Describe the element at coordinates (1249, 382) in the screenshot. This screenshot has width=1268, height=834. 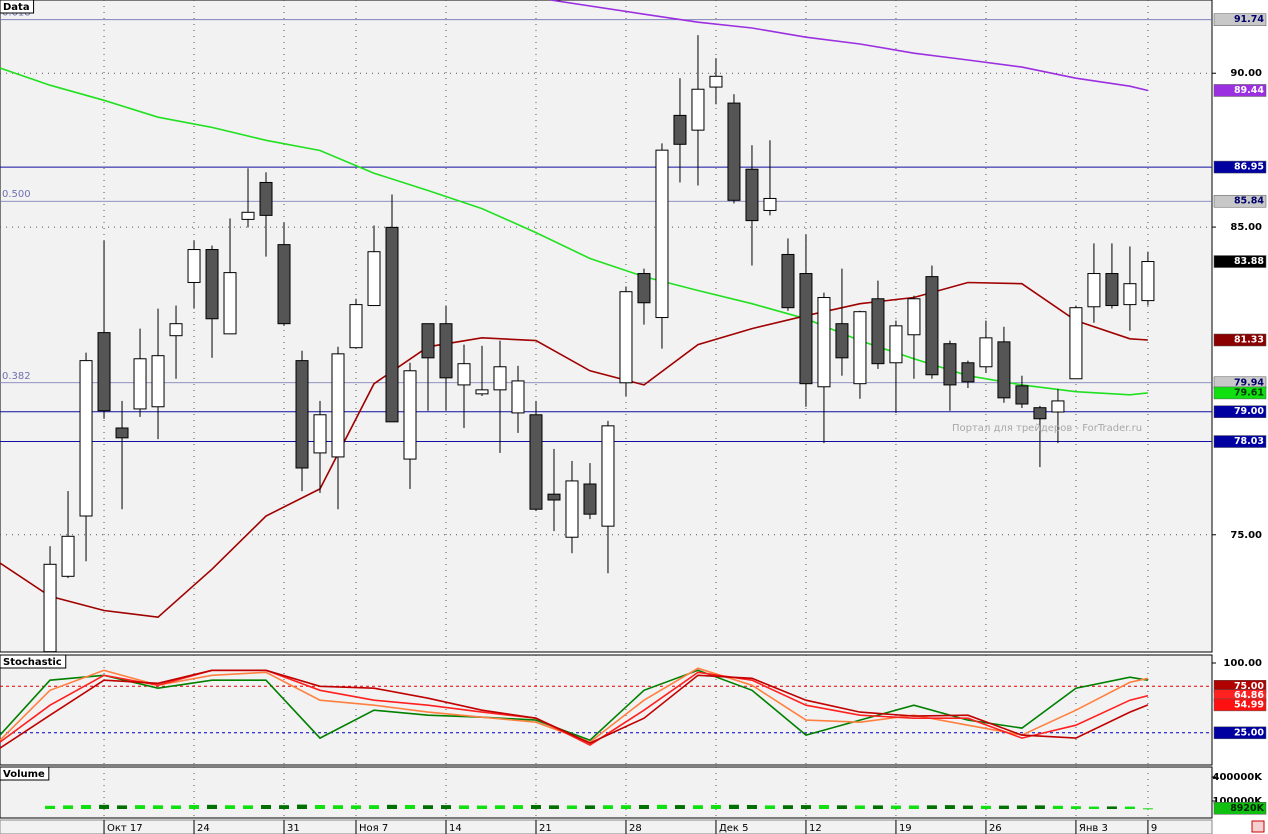
I see `price-tag: 79.94` at that location.